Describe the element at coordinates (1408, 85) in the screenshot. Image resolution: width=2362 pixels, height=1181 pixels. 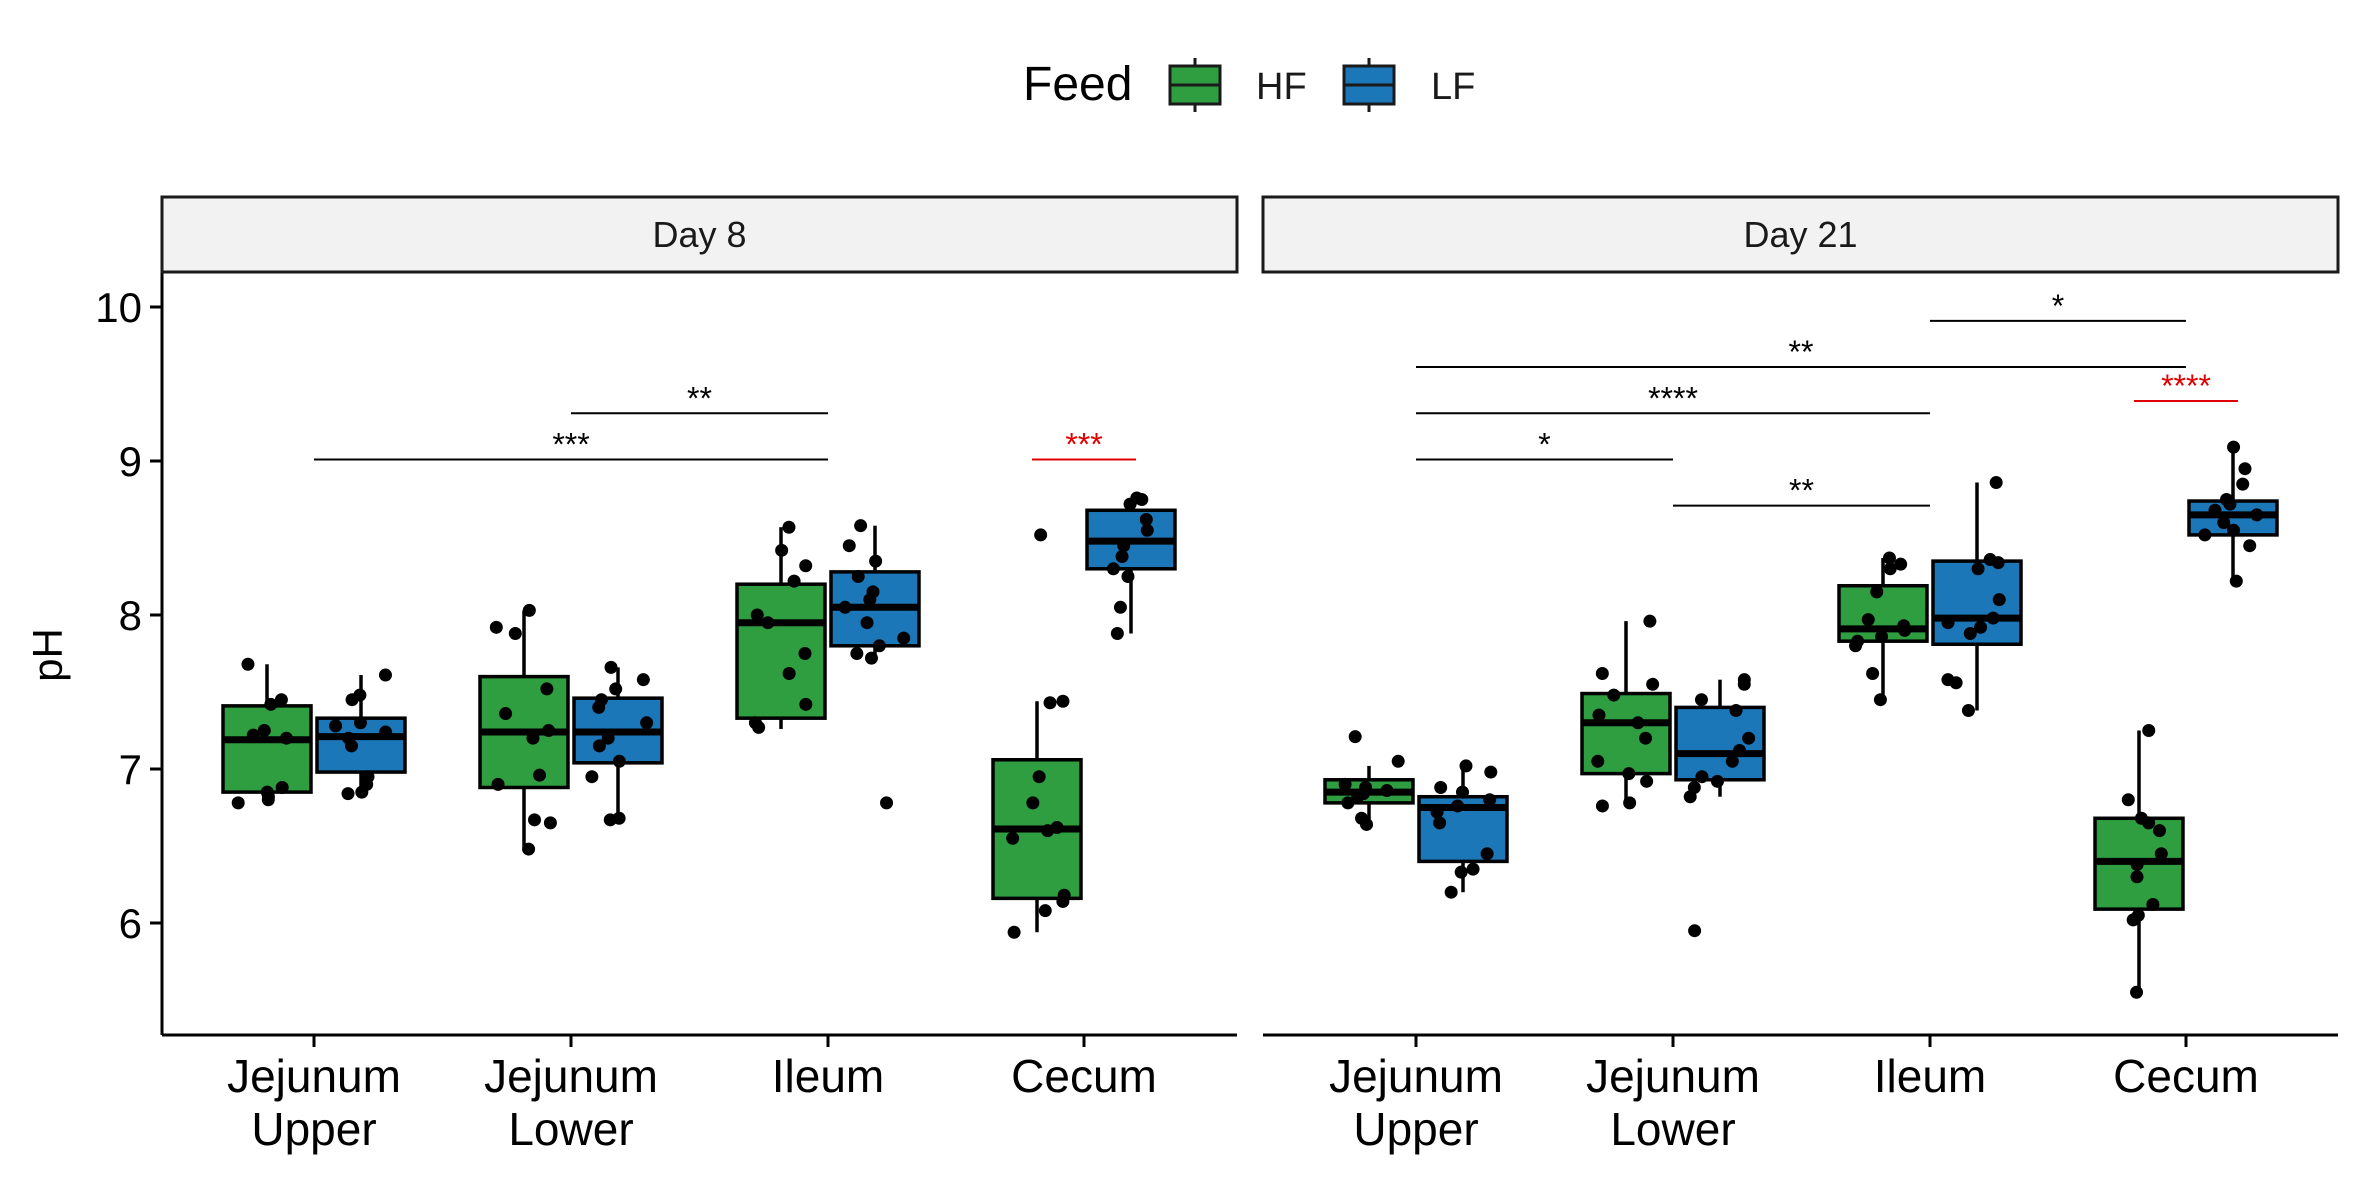
I see `legend-item-lf: LF` at that location.